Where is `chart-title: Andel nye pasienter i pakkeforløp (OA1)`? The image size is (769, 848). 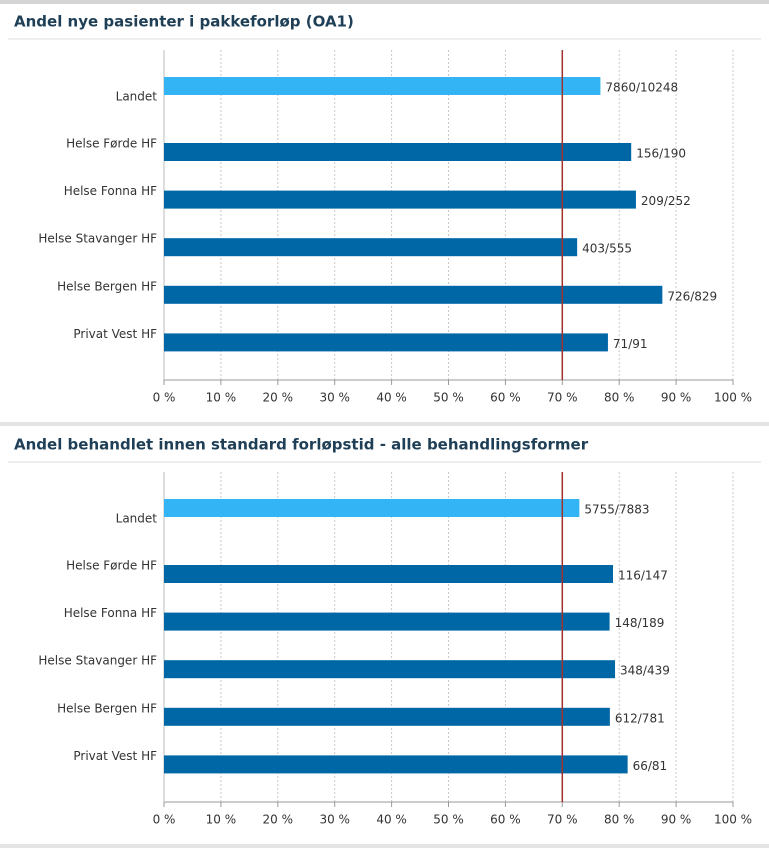 chart-title: Andel nye pasienter i pakkeforløp (OA1) is located at coordinates (184, 22).